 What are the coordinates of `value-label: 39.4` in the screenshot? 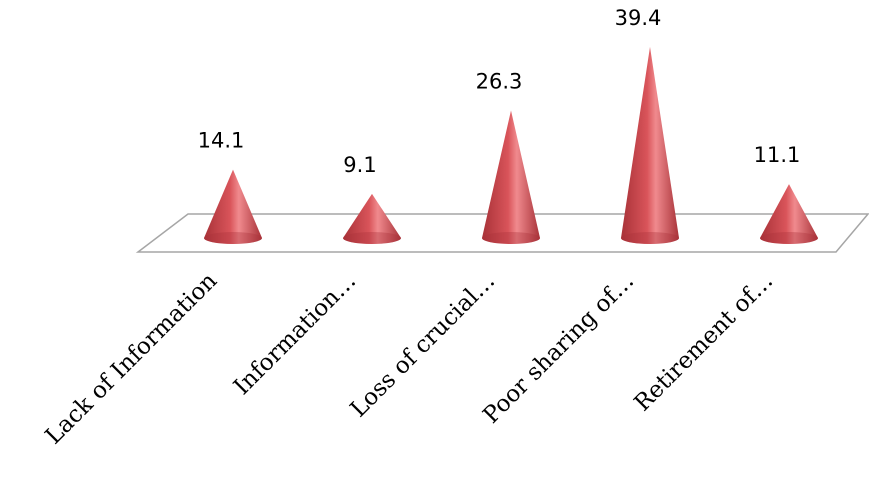 It's located at (638, 18).